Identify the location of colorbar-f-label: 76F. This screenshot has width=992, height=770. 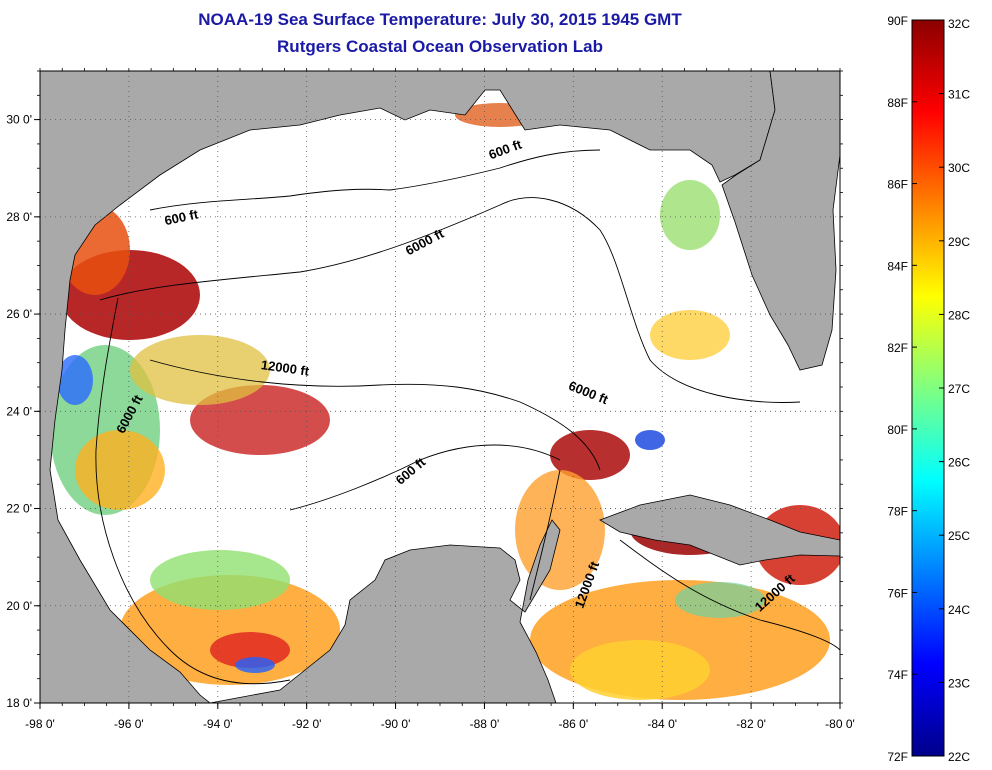
(897, 593).